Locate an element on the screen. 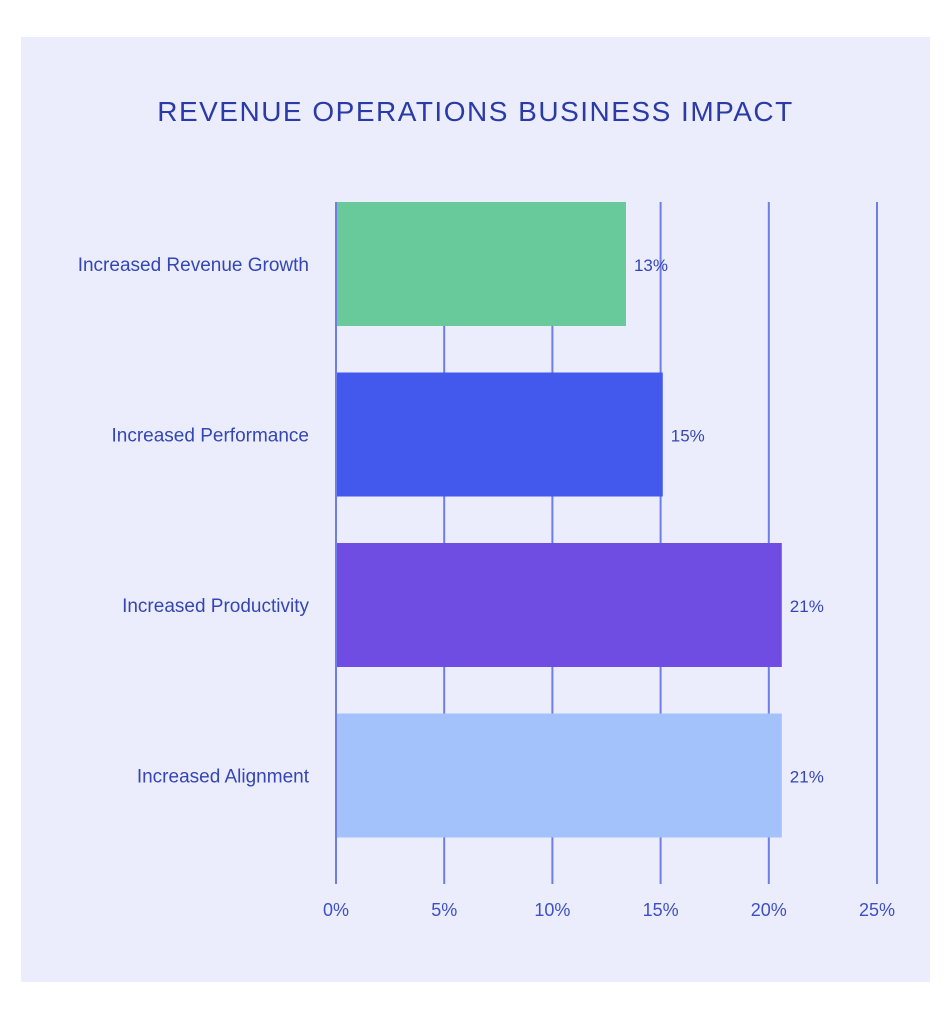  x-tick-label: 5% is located at coordinates (444, 910).